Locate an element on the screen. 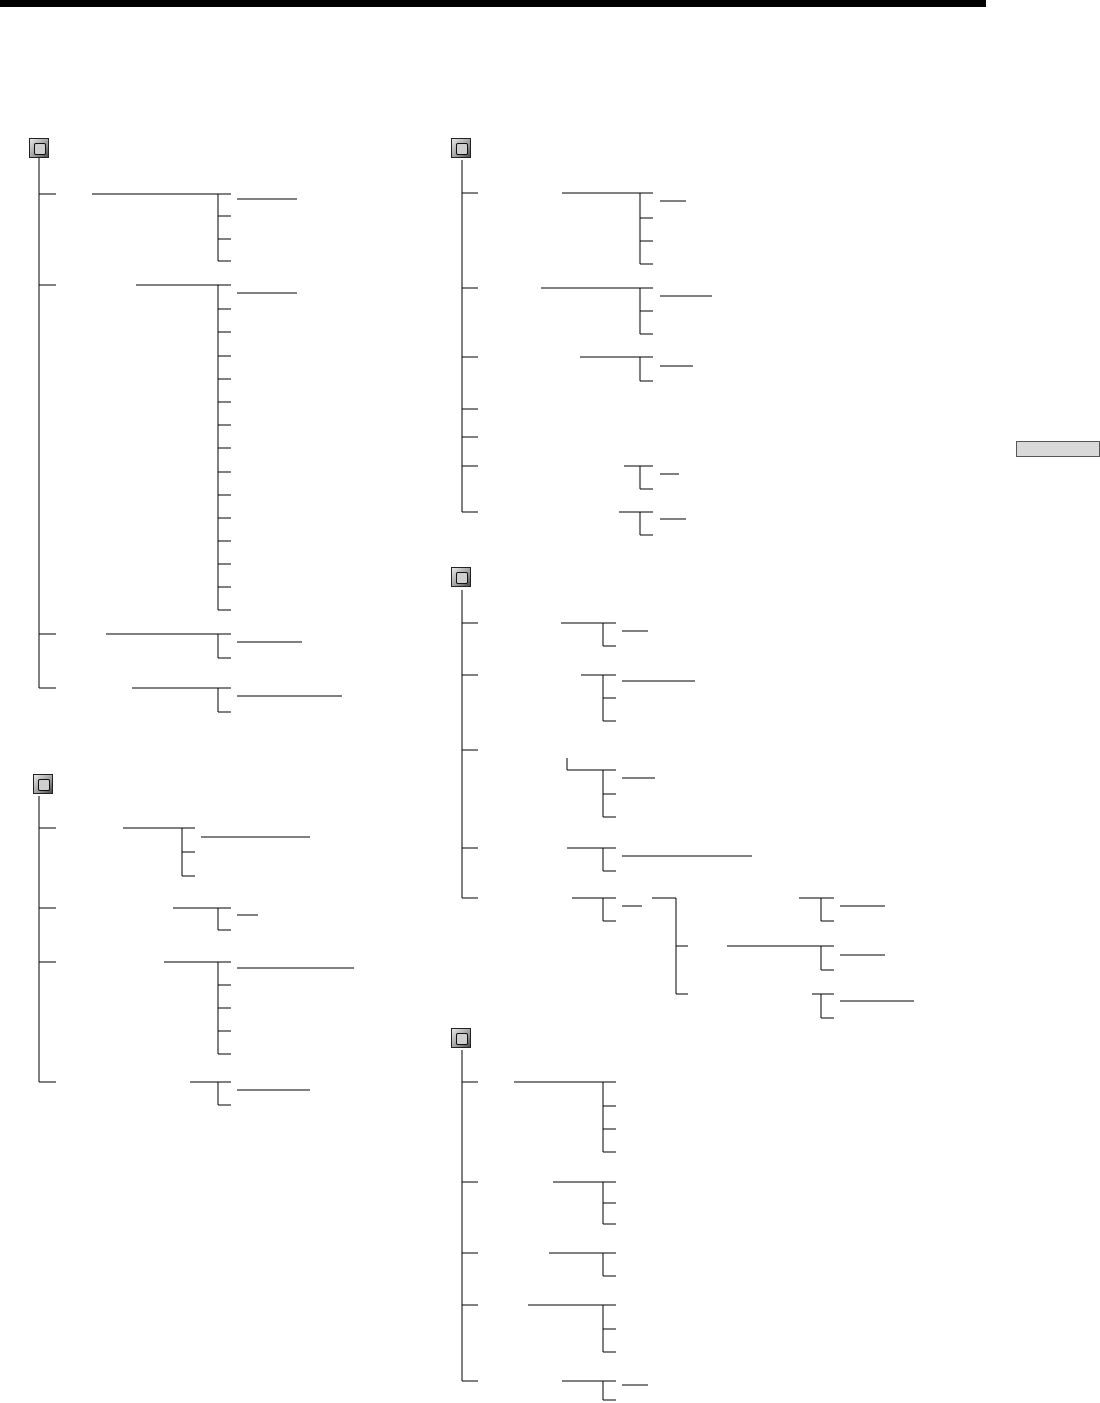 The width and height of the screenshot is (1100, 1403). menu-1-tree is located at coordinates (190, 435).